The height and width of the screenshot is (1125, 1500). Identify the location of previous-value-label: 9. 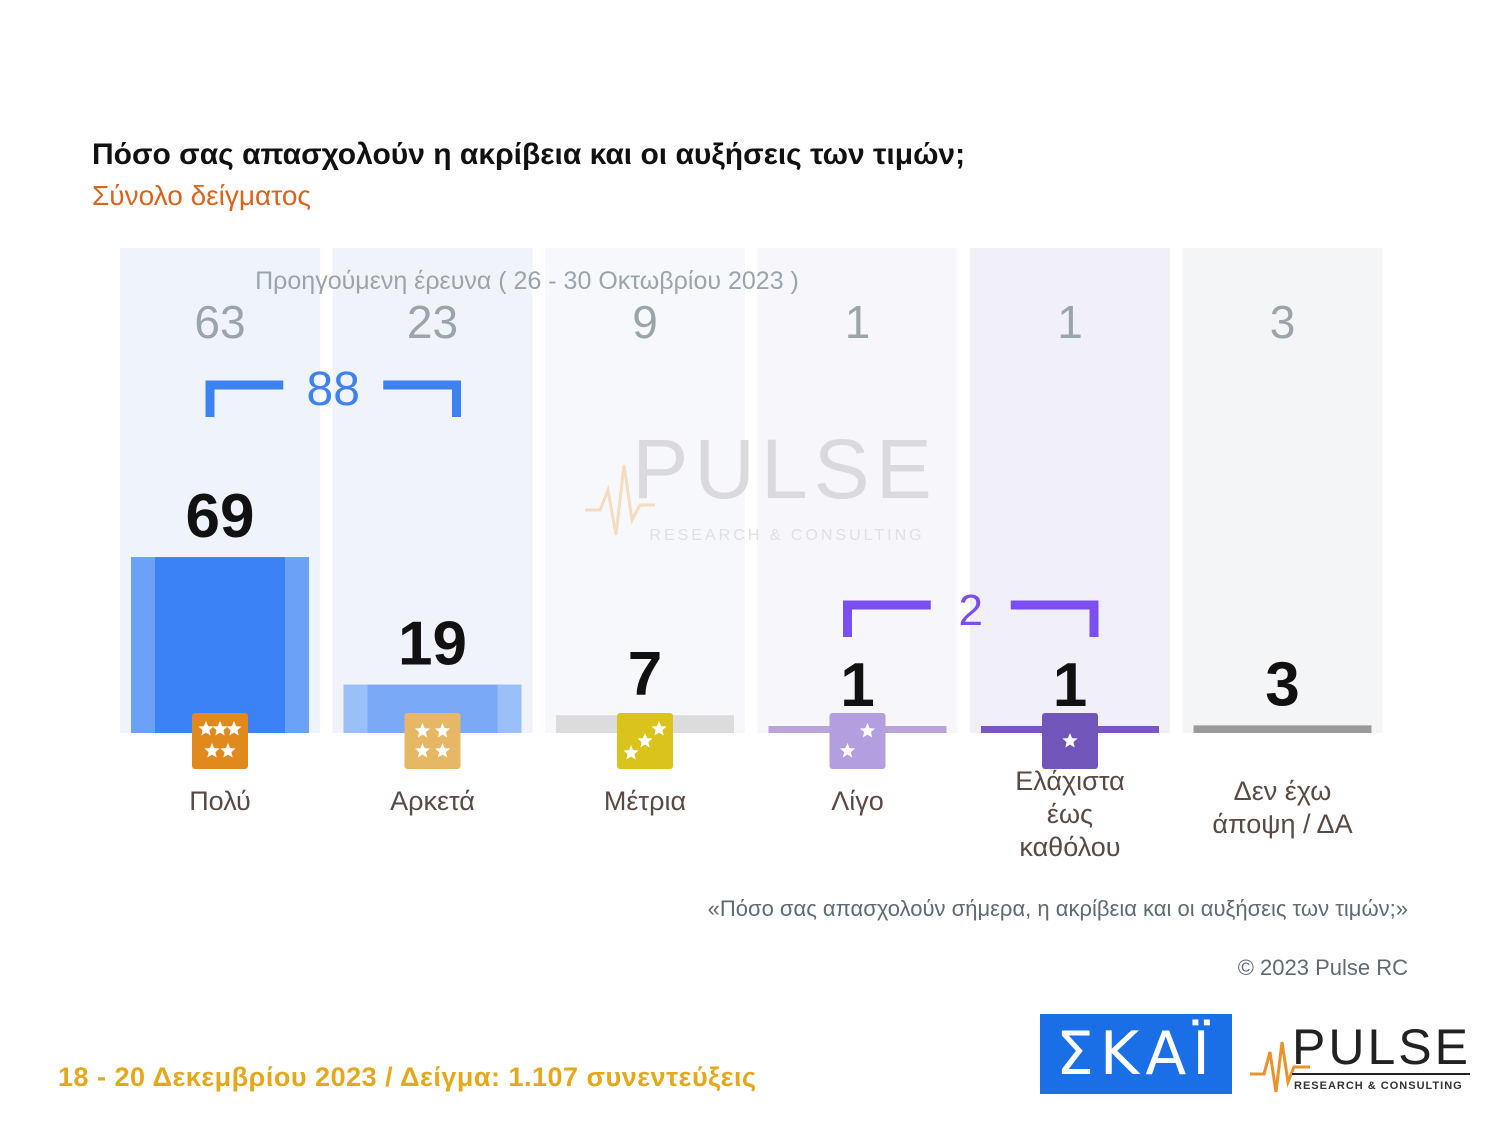
(645, 322).